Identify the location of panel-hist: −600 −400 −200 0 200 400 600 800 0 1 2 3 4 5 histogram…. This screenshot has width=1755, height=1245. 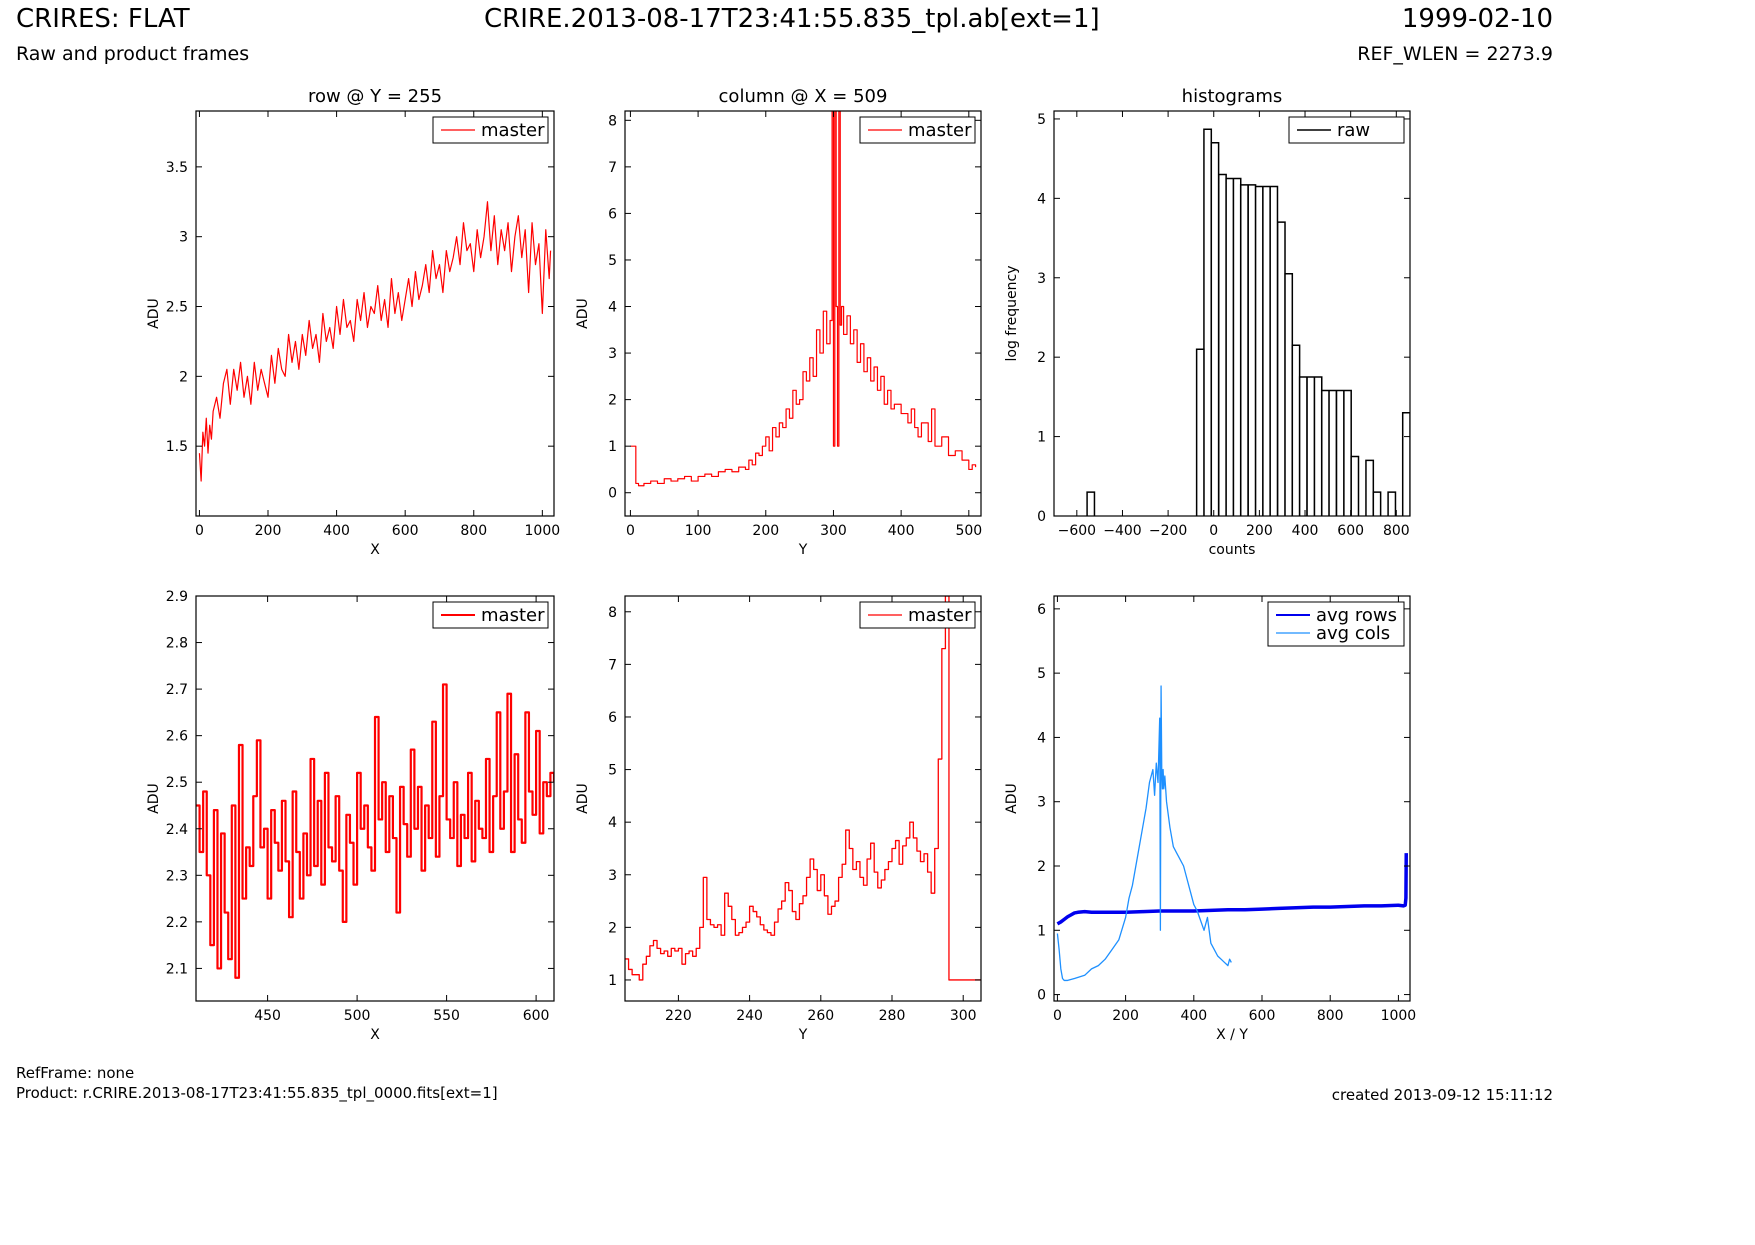
(1207, 322).